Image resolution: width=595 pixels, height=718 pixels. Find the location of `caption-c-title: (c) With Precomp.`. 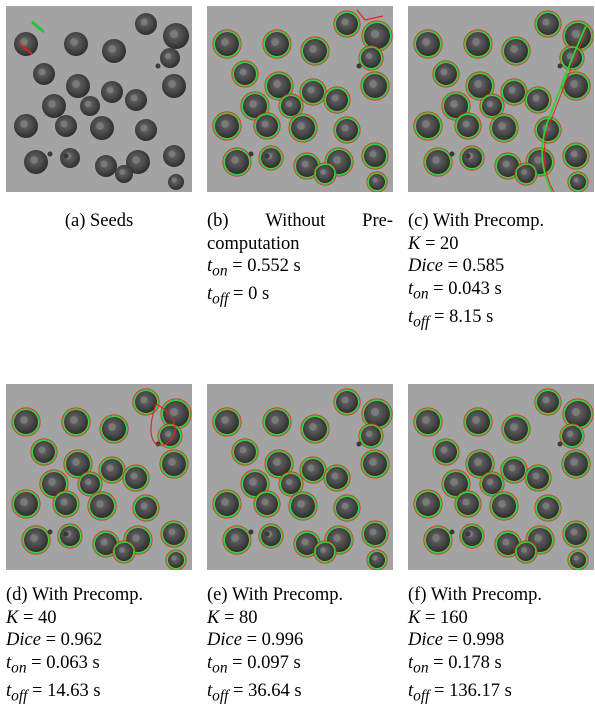

caption-c-title: (c) With Precomp. is located at coordinates (476, 221).